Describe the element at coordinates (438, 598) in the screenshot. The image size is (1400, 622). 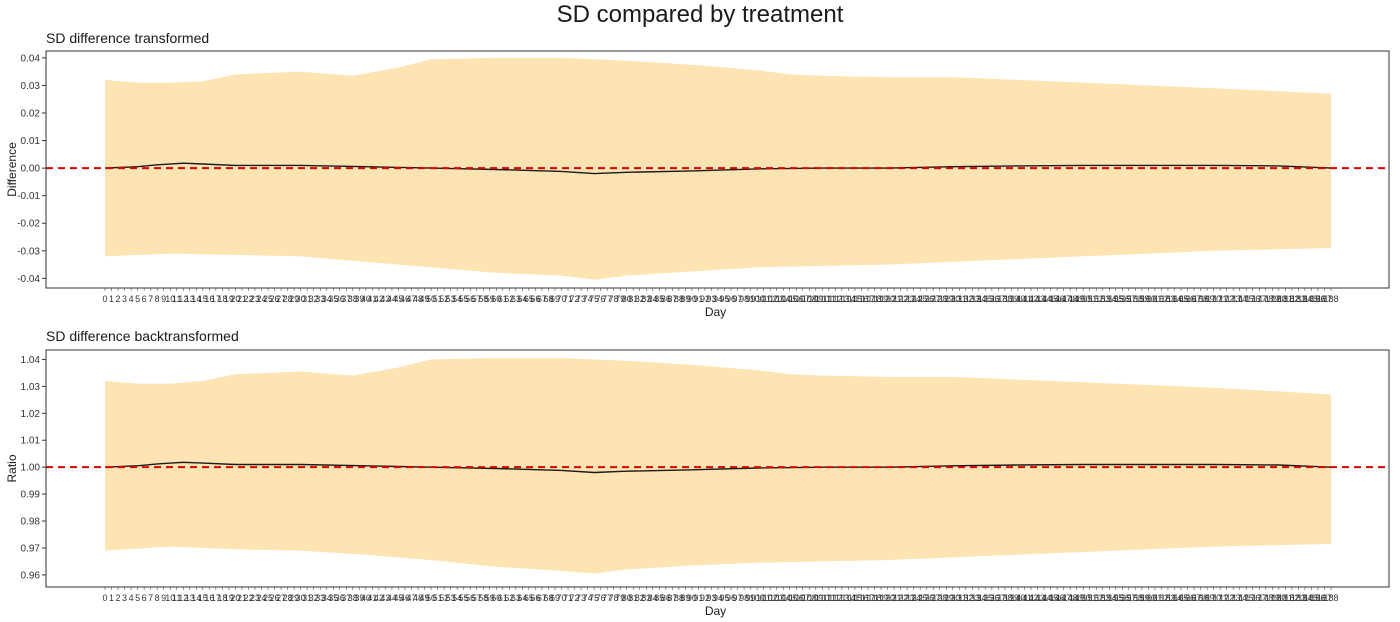
I see `x-tick-label: 51` at that location.